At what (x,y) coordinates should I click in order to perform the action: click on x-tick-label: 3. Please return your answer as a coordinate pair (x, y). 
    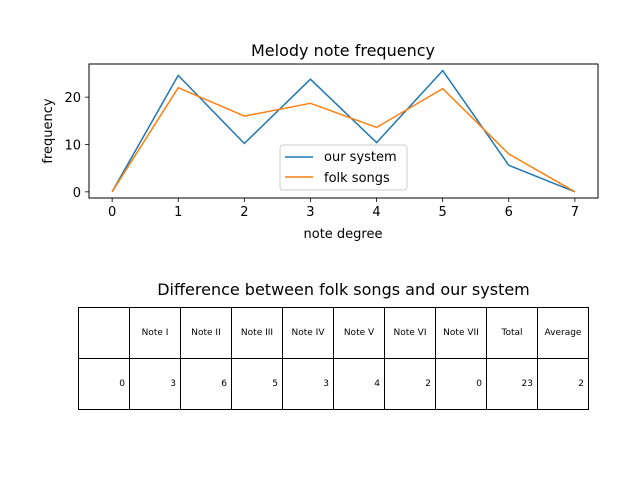
    Looking at the image, I should click on (310, 212).